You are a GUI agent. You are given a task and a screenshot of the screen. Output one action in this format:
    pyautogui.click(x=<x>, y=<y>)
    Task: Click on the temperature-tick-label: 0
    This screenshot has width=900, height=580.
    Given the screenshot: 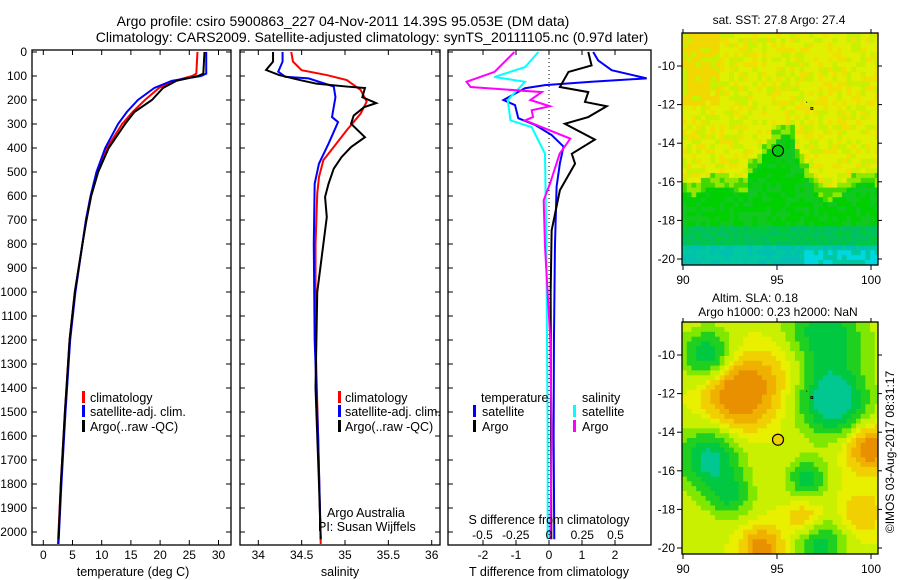 What is the action you would take?
    pyautogui.click(x=43, y=555)
    